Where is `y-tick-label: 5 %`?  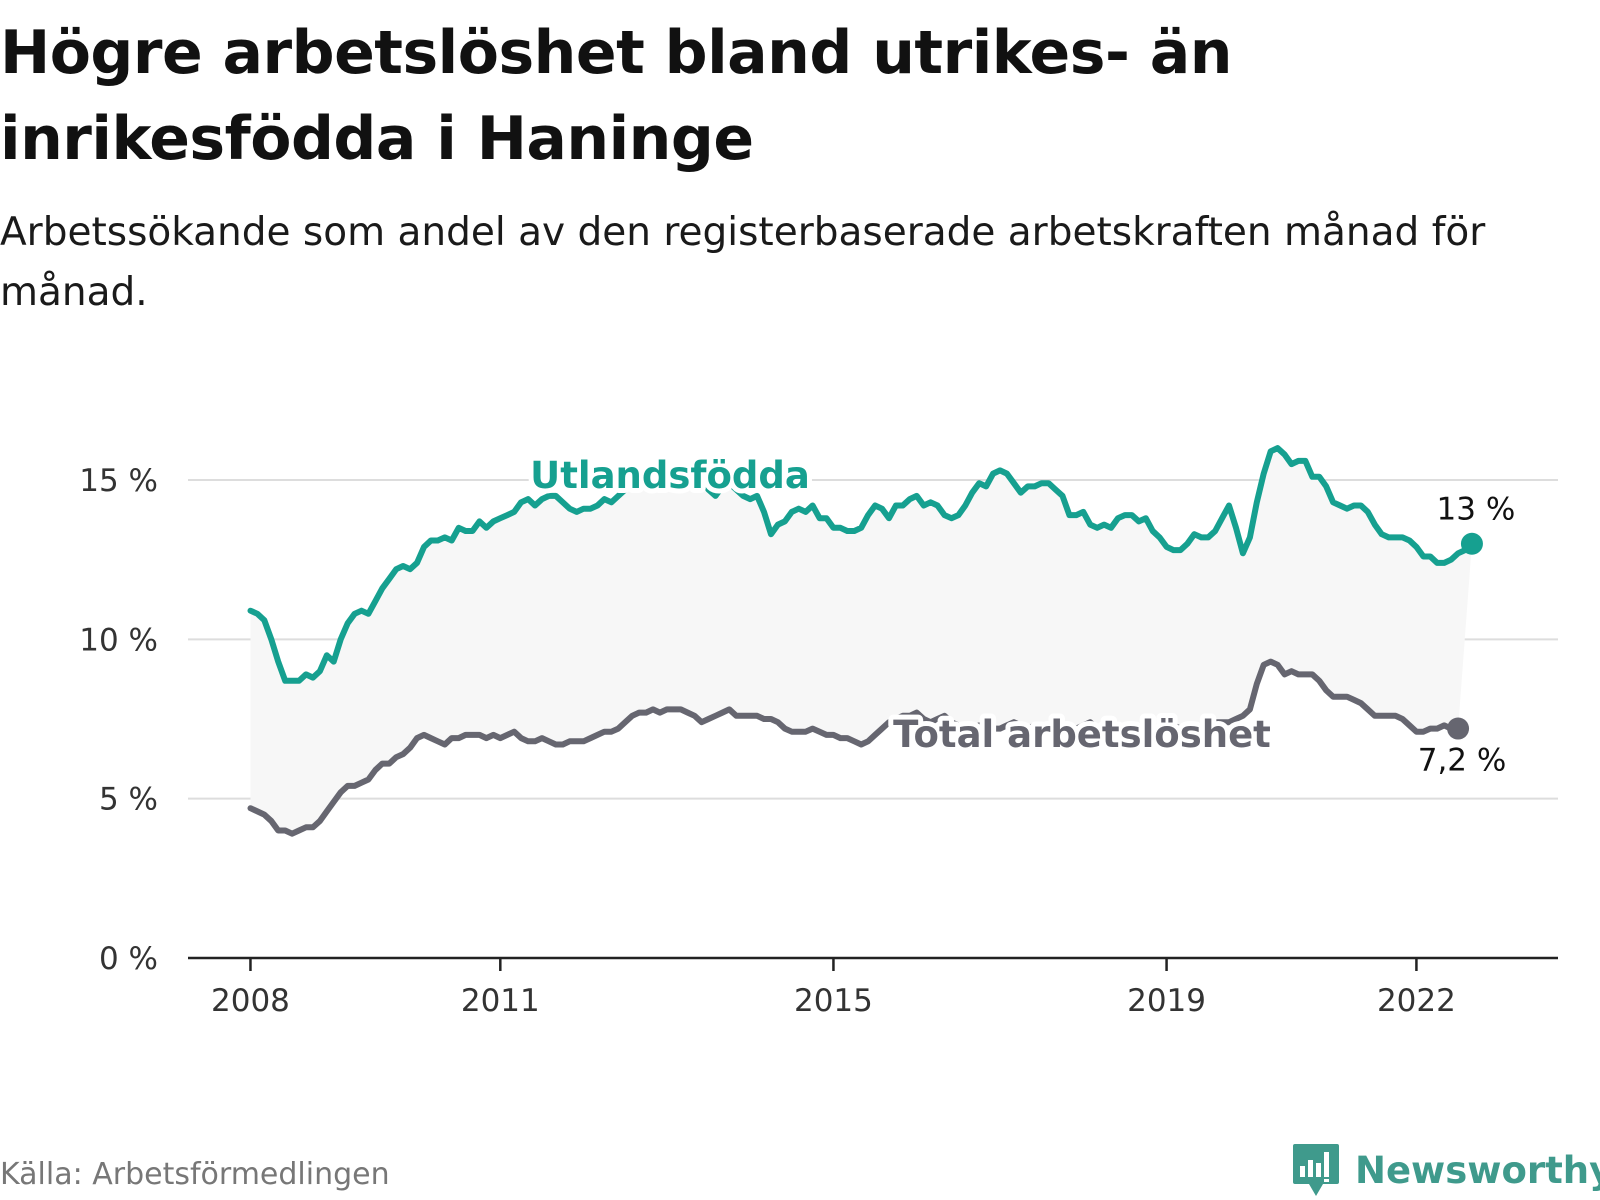 y-tick-label: 5 % is located at coordinates (128, 800).